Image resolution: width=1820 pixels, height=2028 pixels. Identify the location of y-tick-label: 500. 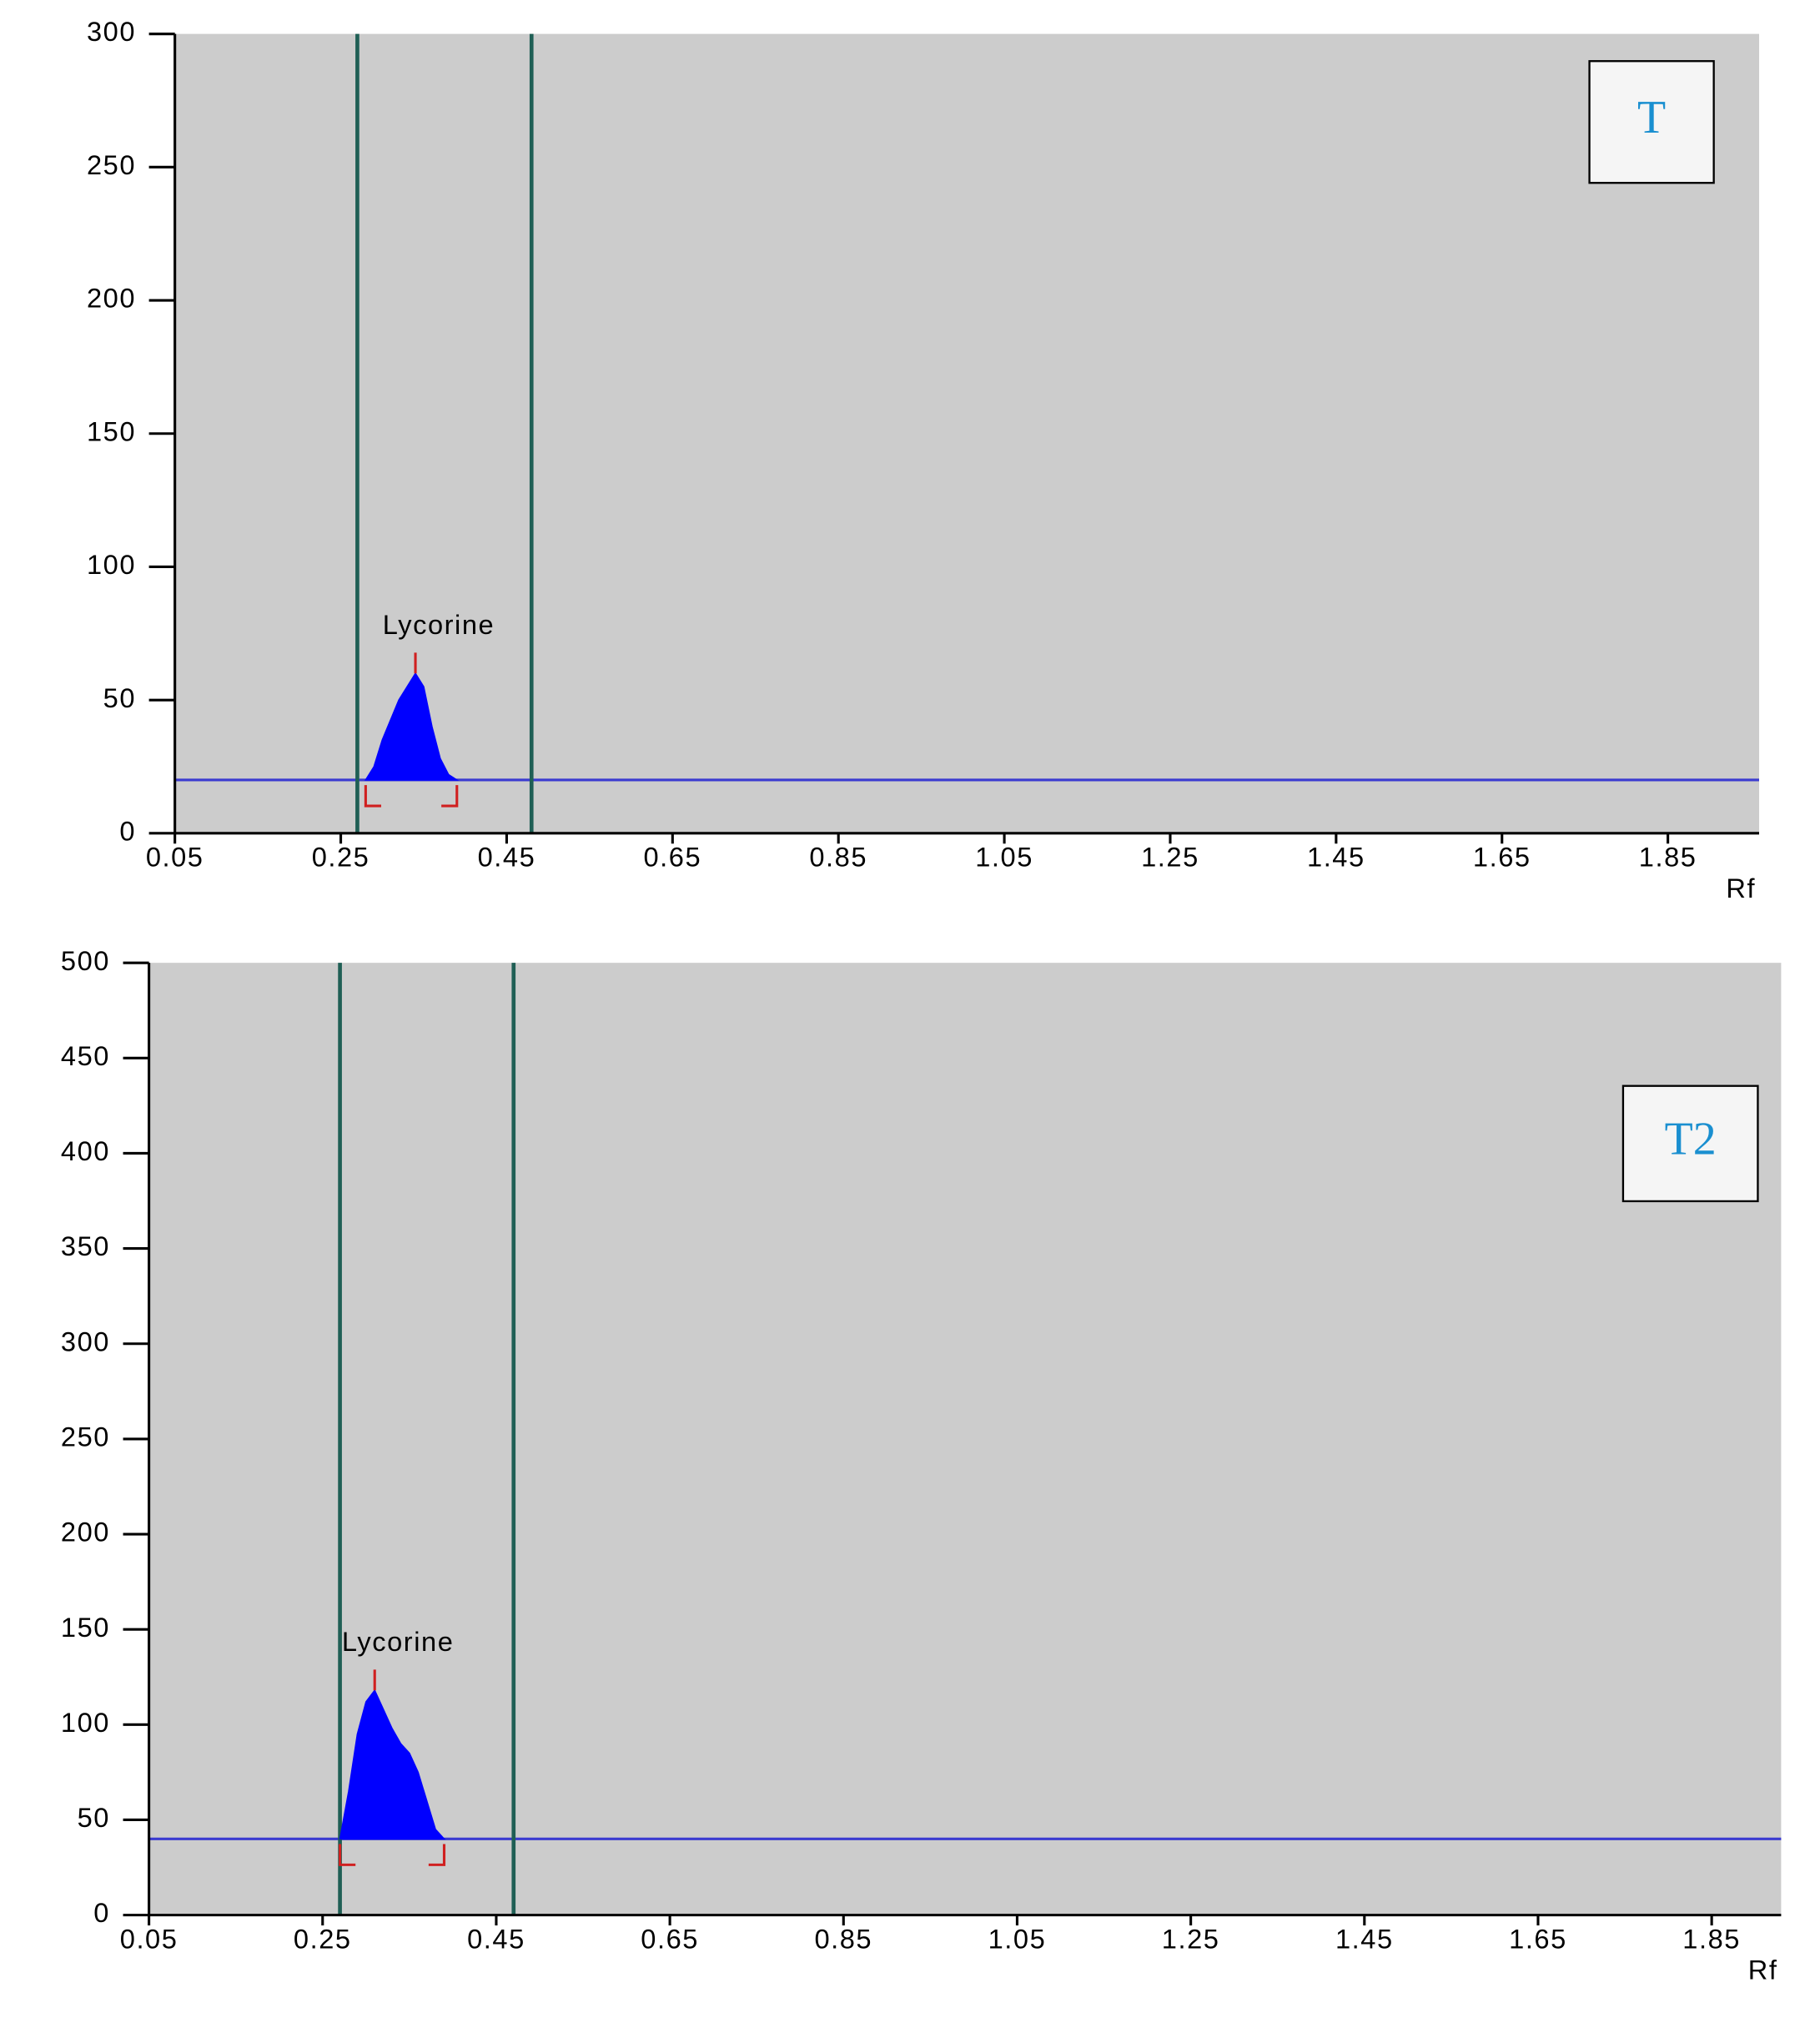
(85, 960).